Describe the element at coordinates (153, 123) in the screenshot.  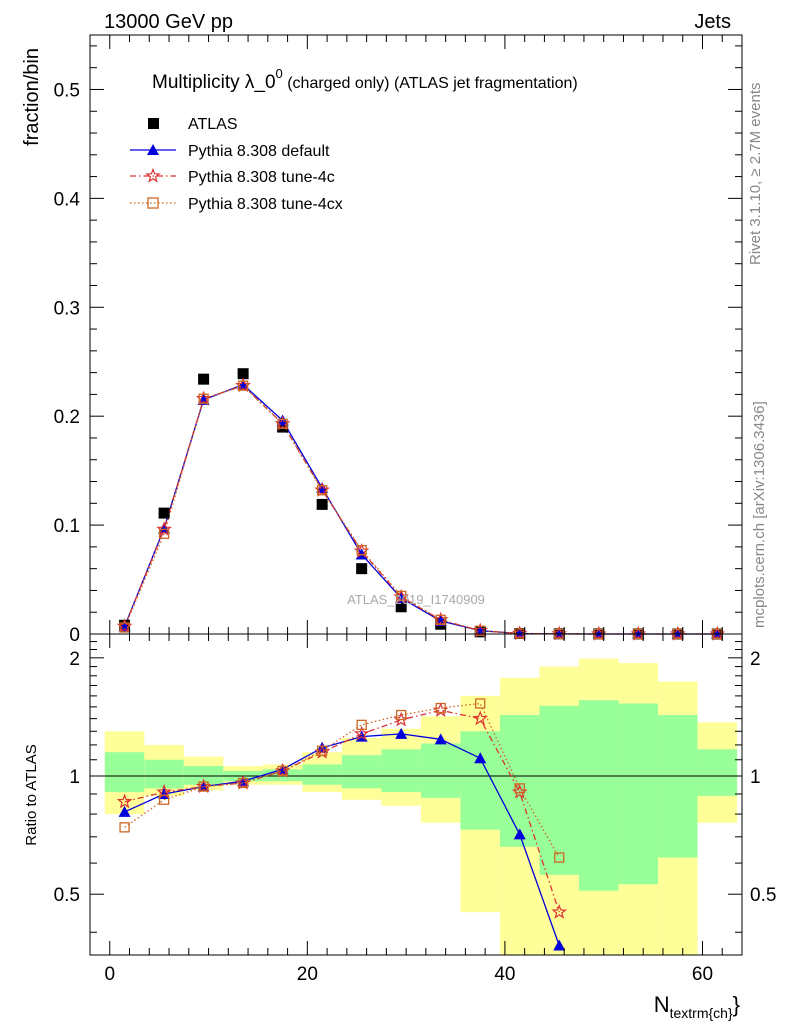
I see `legend-atlas-marker` at that location.